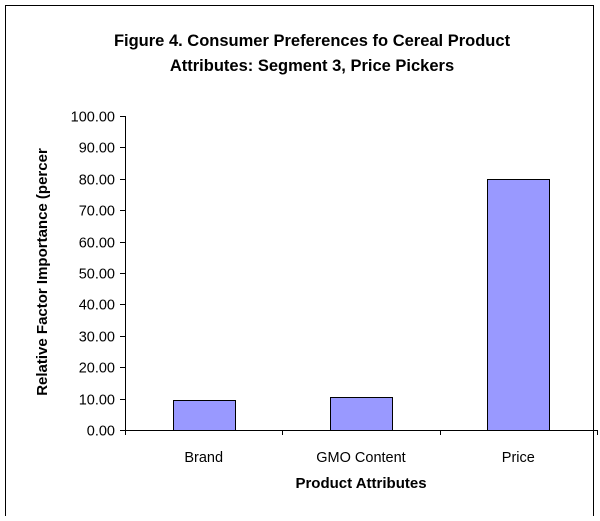 The width and height of the screenshot is (600, 521). What do you see at coordinates (97, 212) in the screenshot?
I see `y-tick-label: 70.00` at bounding box center [97, 212].